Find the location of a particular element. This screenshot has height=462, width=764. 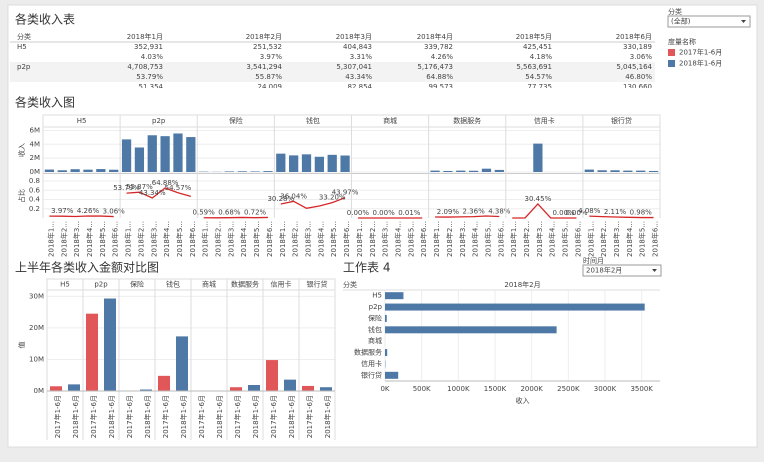

y-tick-label: H5 is located at coordinates (377, 296).